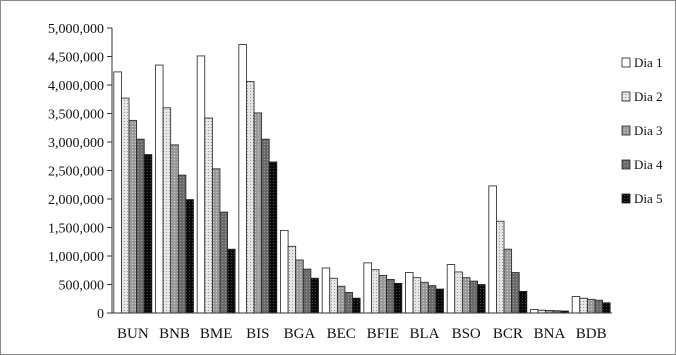 This screenshot has height=355, width=676. I want to click on x-tick-label: BCR, so click(508, 334).